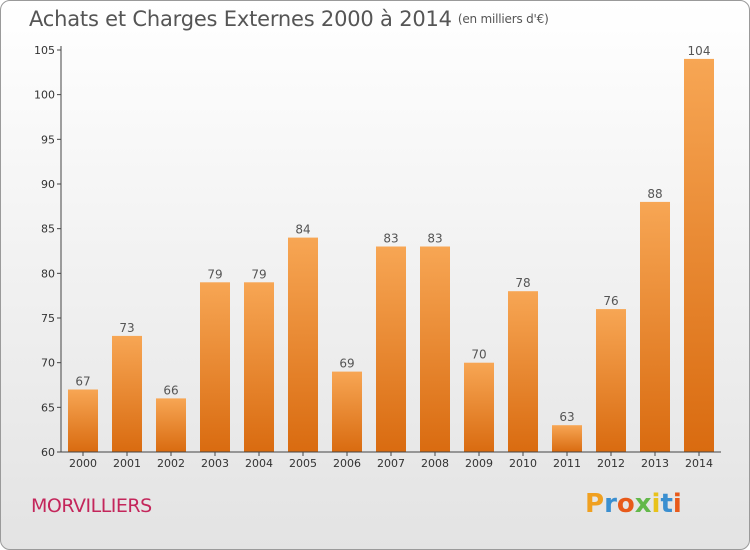  What do you see at coordinates (127, 463) in the screenshot?
I see `x-tick-label-2001: 2001` at bounding box center [127, 463].